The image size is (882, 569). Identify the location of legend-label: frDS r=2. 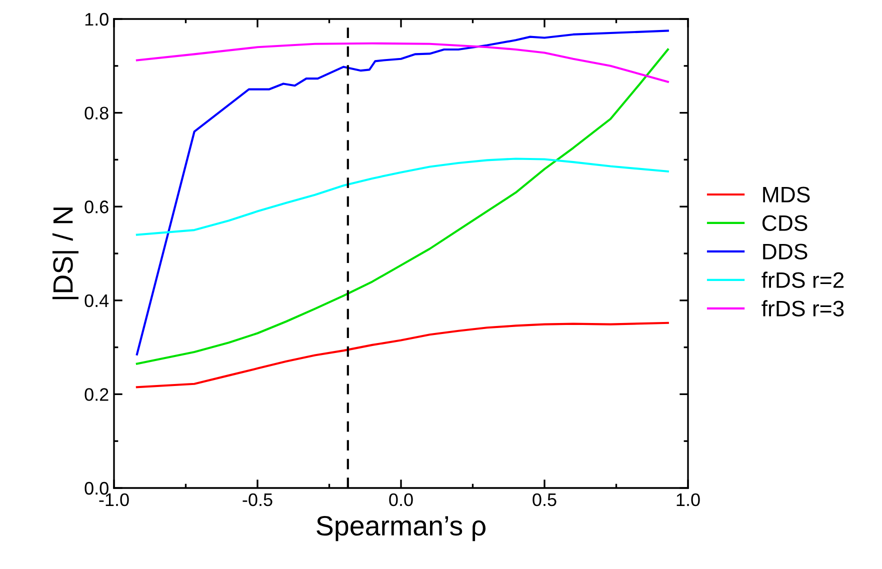
(803, 280).